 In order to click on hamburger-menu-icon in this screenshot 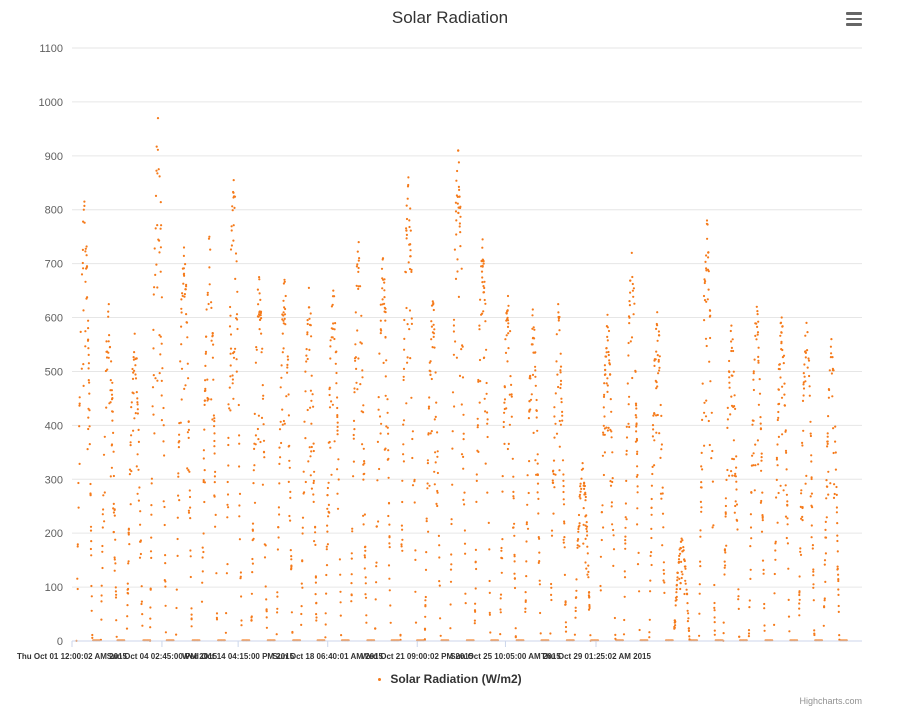, I will do `click(854, 19)`.